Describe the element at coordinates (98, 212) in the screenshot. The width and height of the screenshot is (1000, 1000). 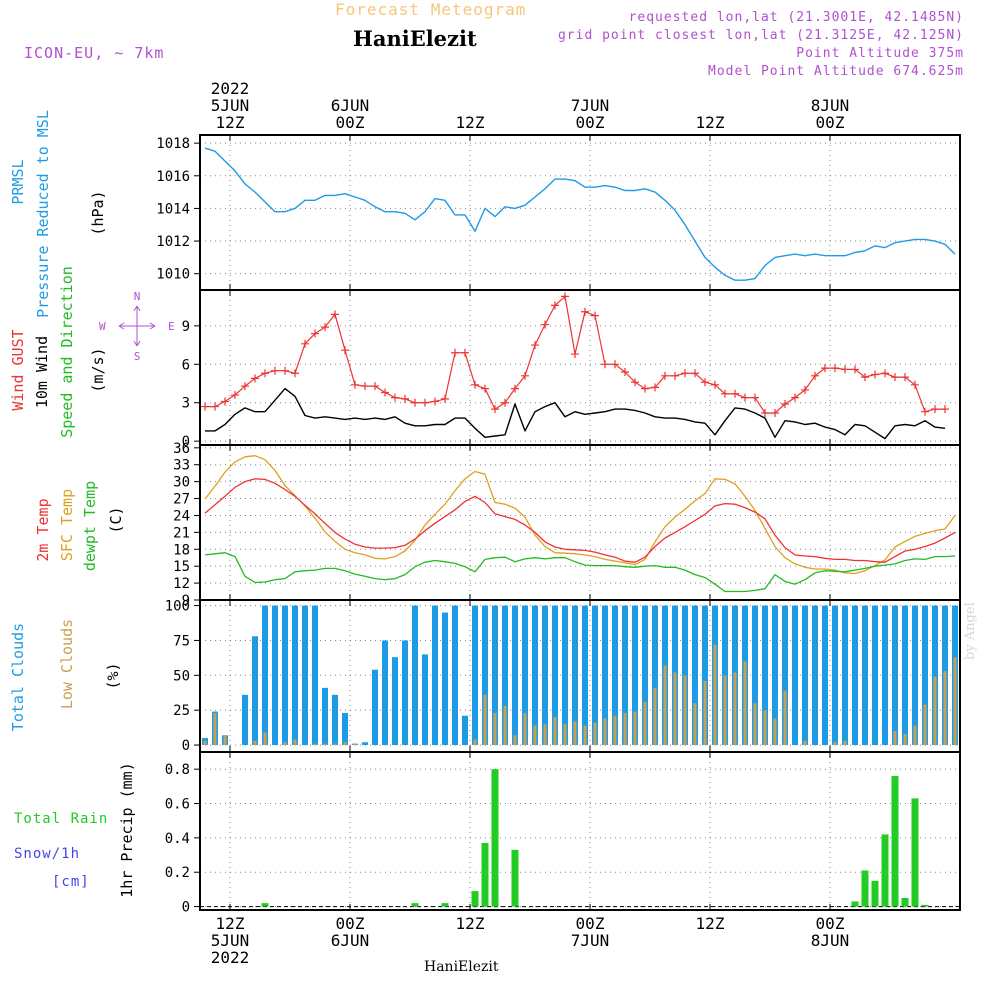
I see `pressure-legend-unit: (hPa)` at that location.